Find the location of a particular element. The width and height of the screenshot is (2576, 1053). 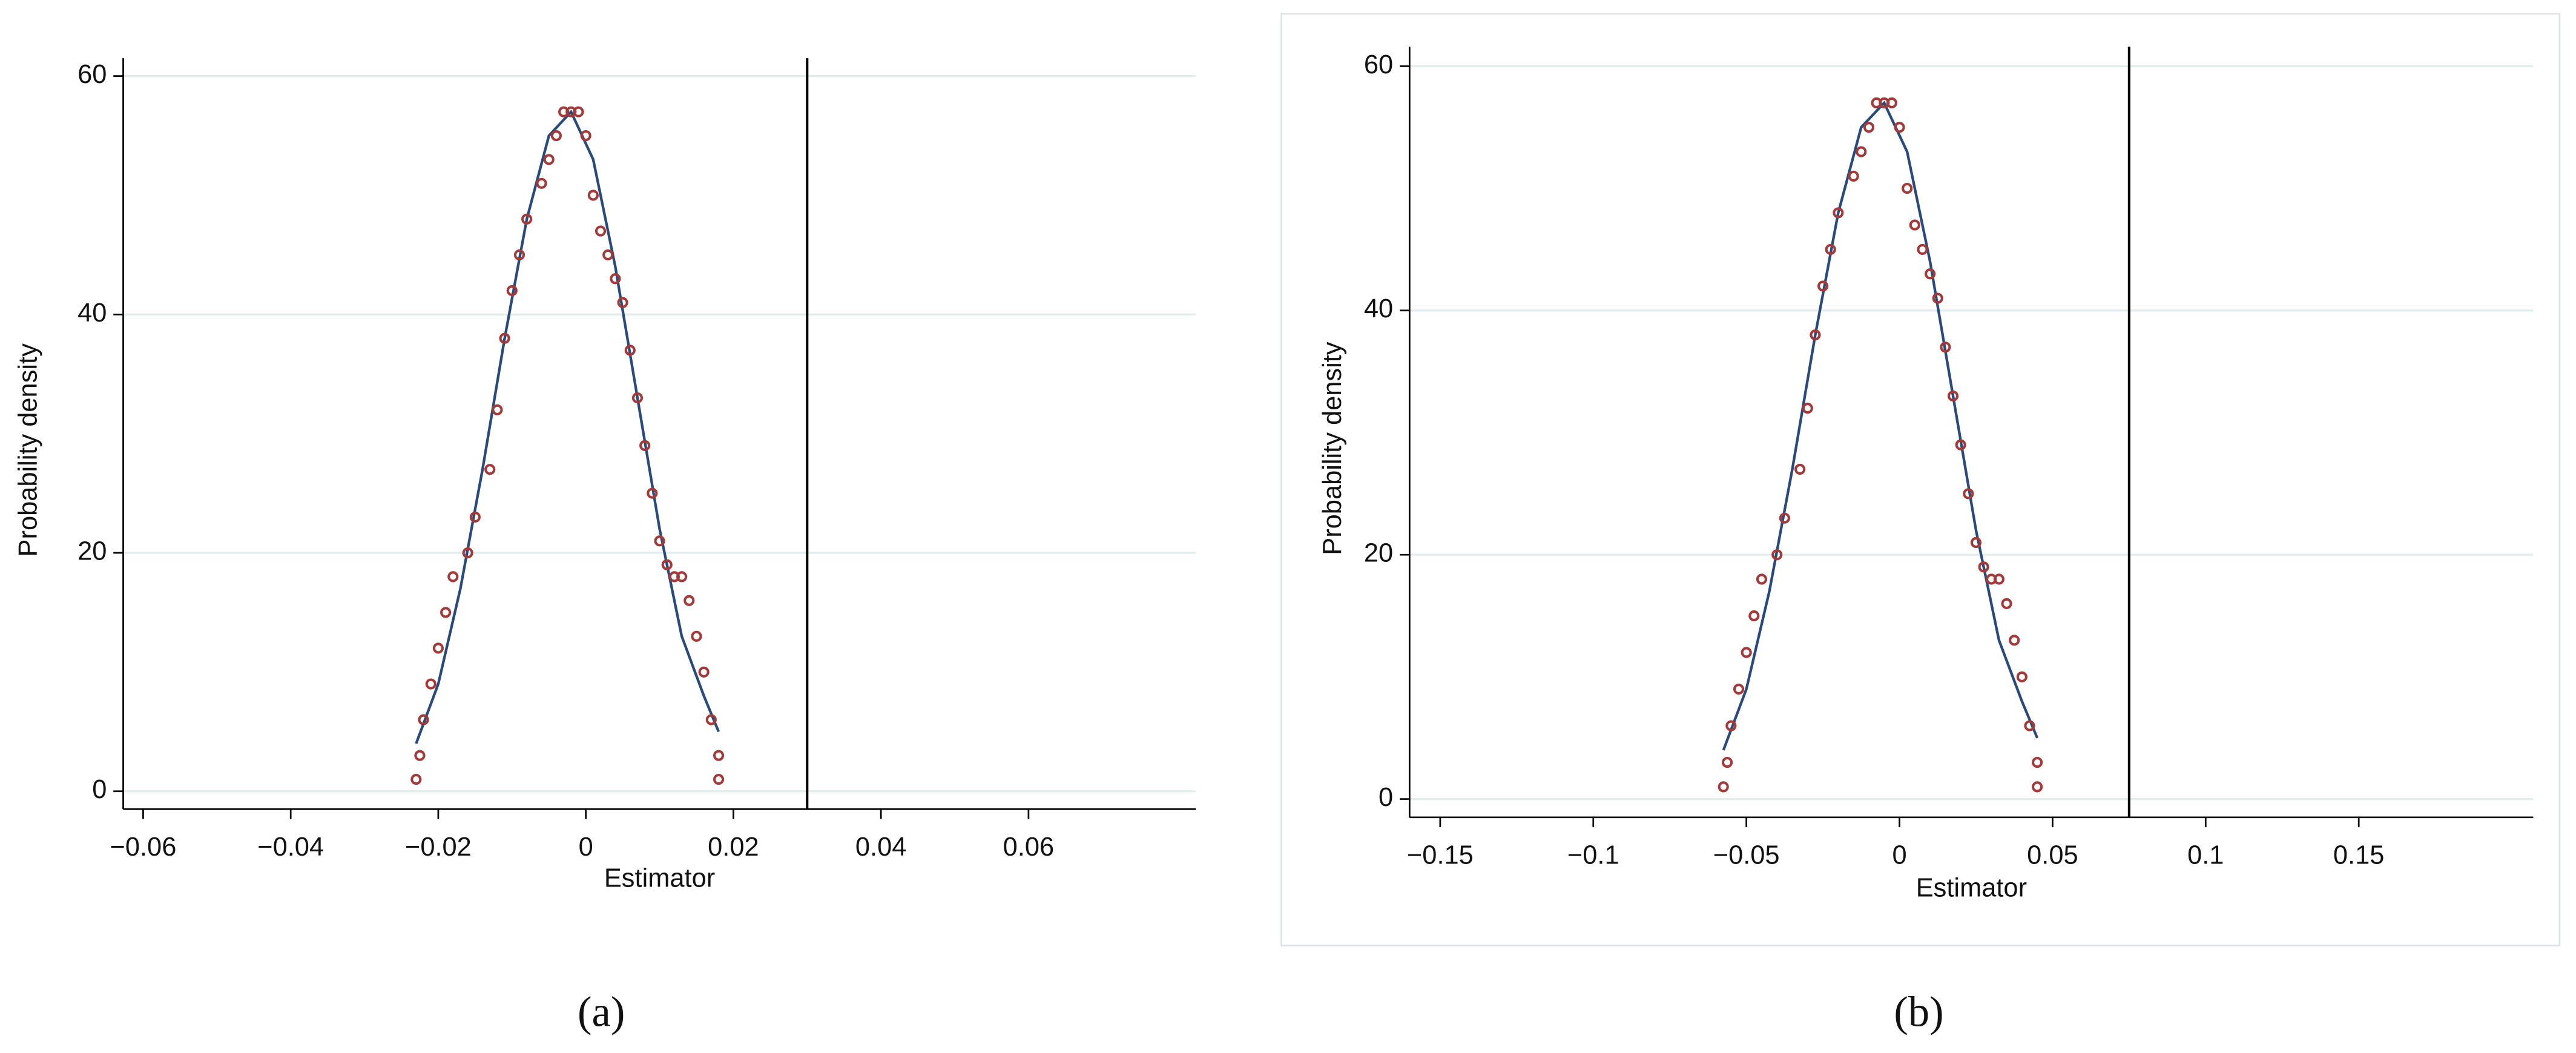

x-tick-label: −0.05 is located at coordinates (1746, 855).